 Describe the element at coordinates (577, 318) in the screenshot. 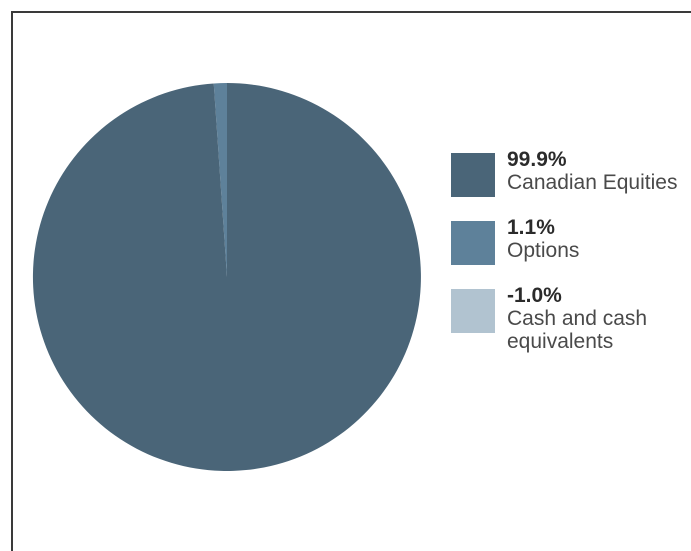

I see `legend-label: Cash and cash` at that location.